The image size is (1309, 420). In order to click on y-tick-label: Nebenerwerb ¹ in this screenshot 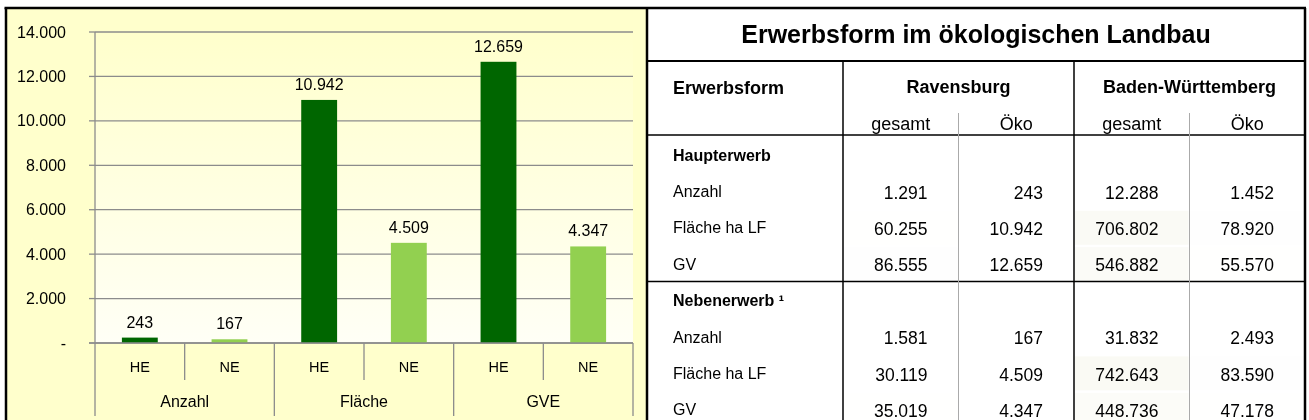, I will do `click(729, 301)`.